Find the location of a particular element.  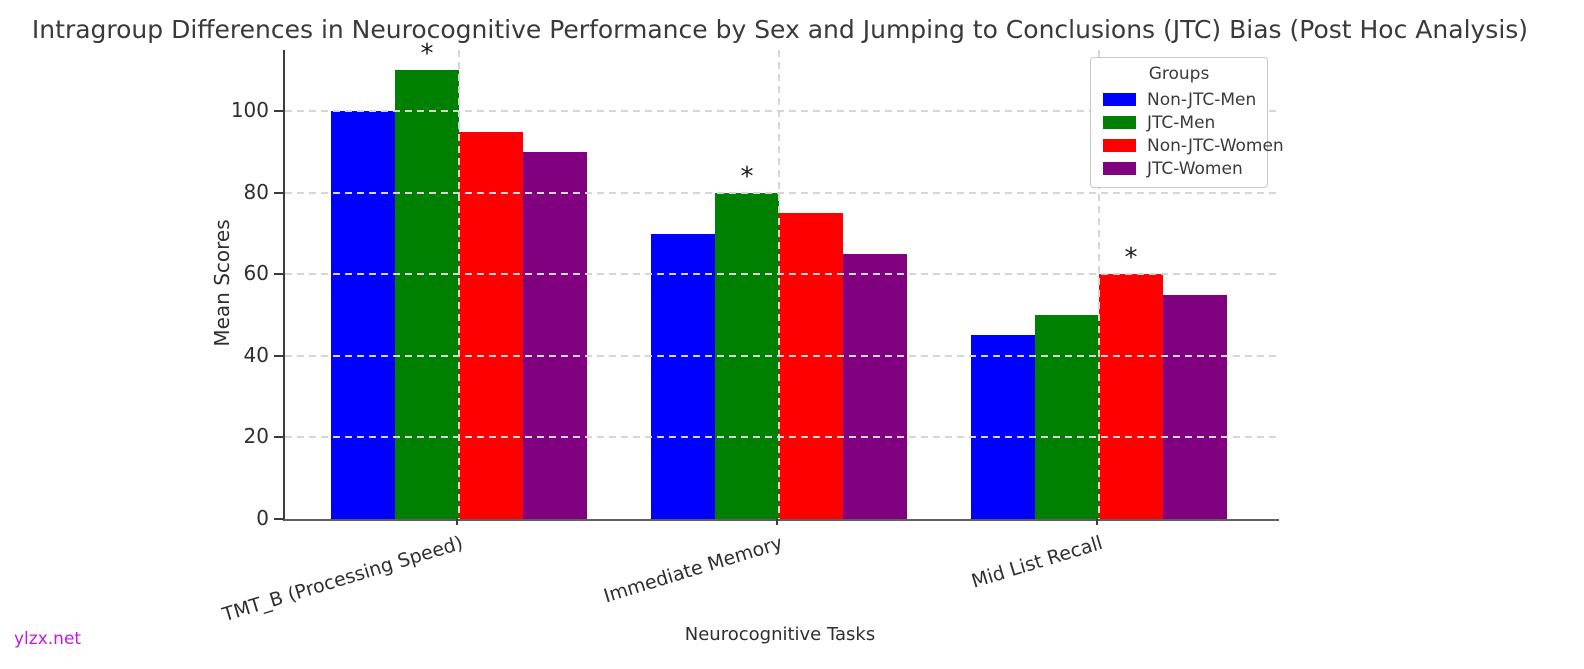

legend-title: Groups is located at coordinates (1179, 74).